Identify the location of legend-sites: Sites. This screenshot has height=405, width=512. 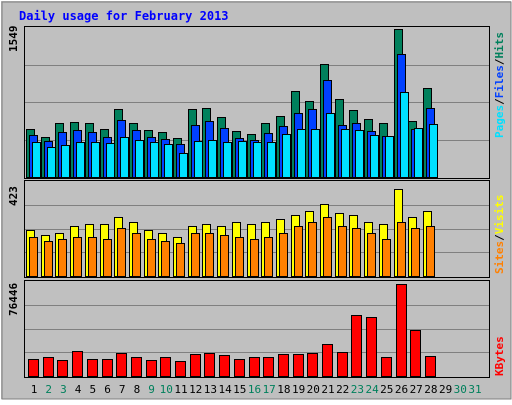
(499, 257).